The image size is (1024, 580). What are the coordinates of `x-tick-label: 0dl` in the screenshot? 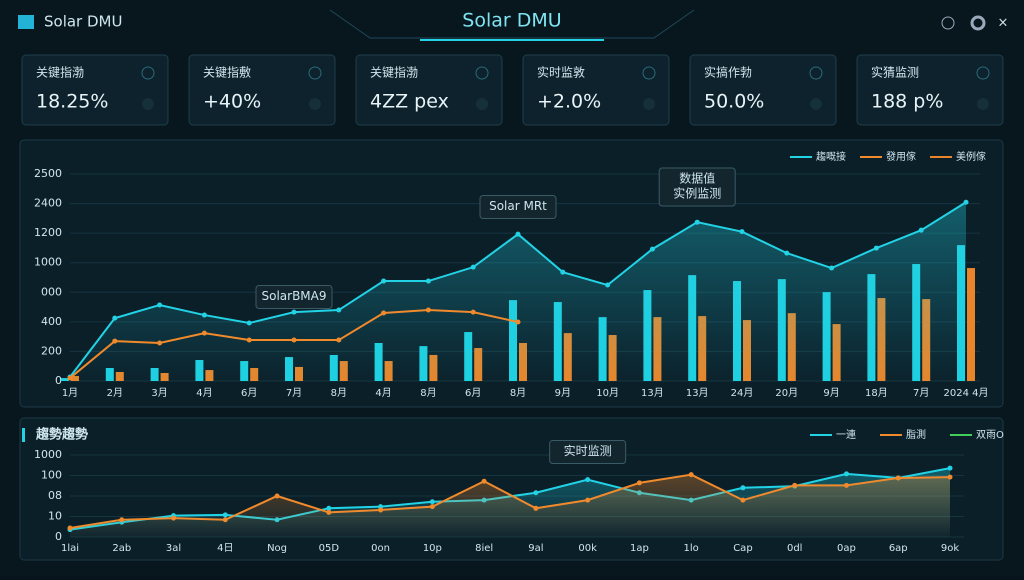 It's located at (795, 548).